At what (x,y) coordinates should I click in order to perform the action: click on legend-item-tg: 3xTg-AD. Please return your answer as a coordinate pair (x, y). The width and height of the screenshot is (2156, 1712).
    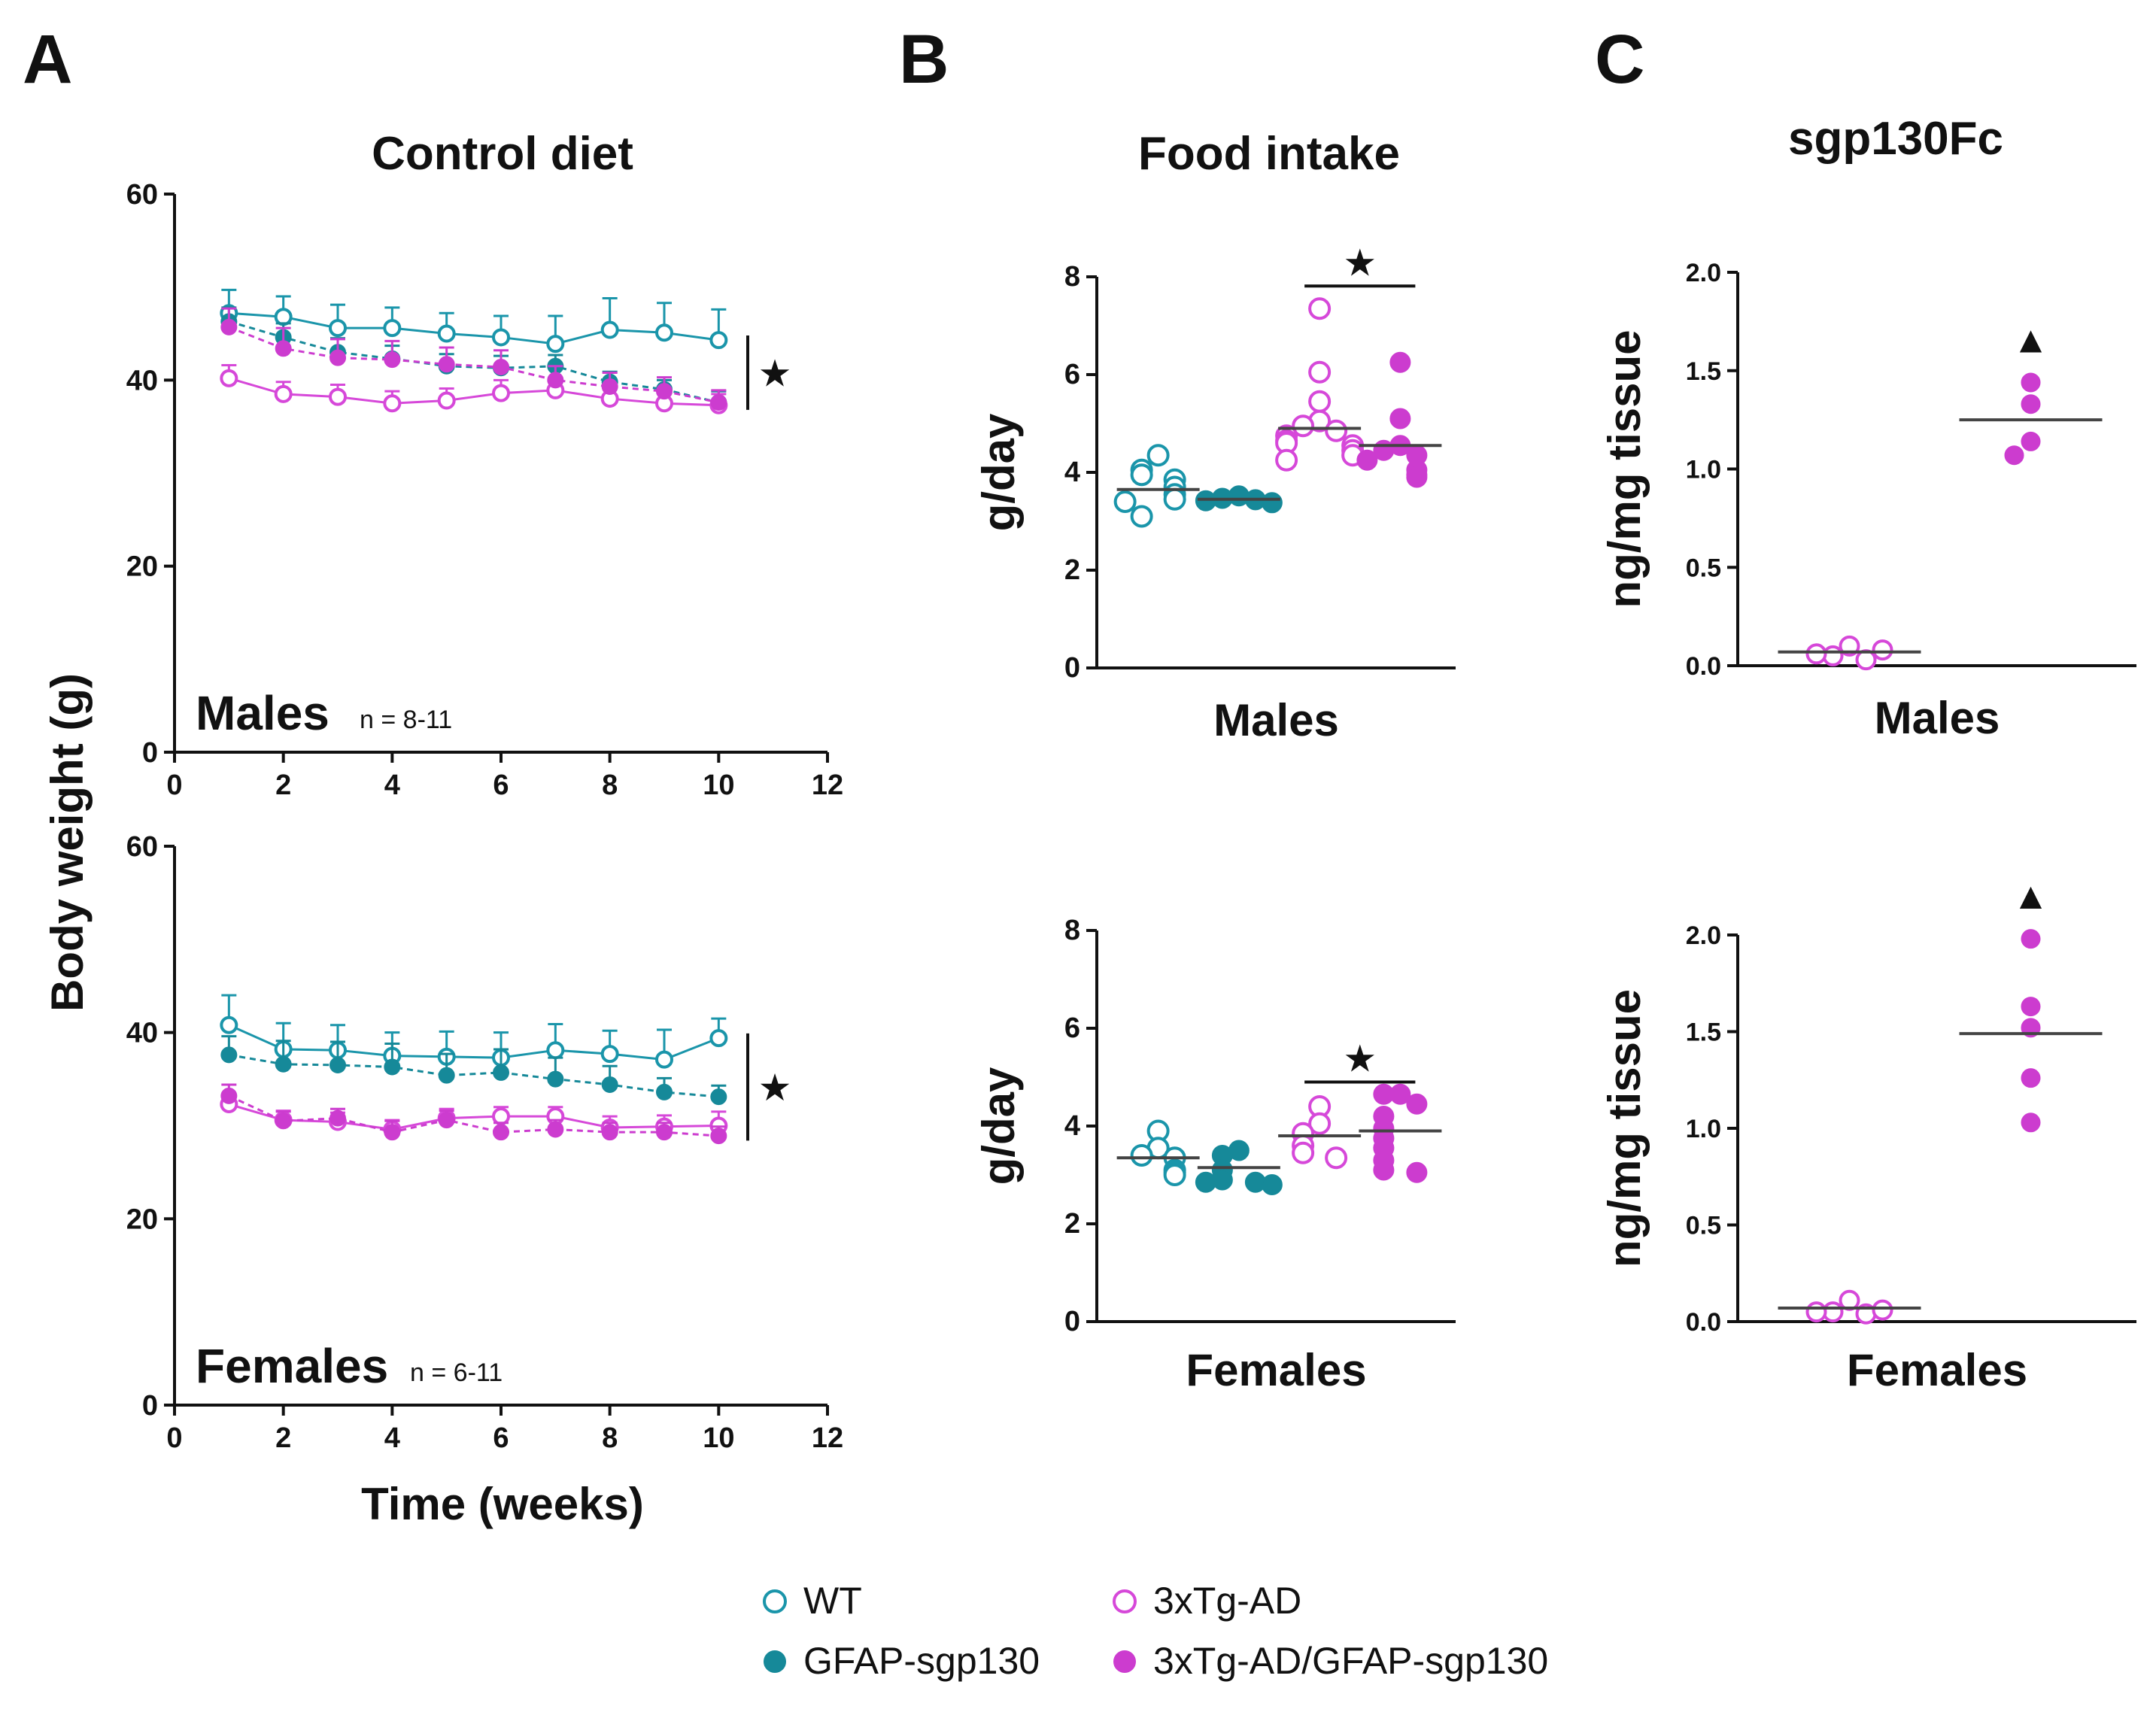
    Looking at the image, I should click on (1207, 1601).